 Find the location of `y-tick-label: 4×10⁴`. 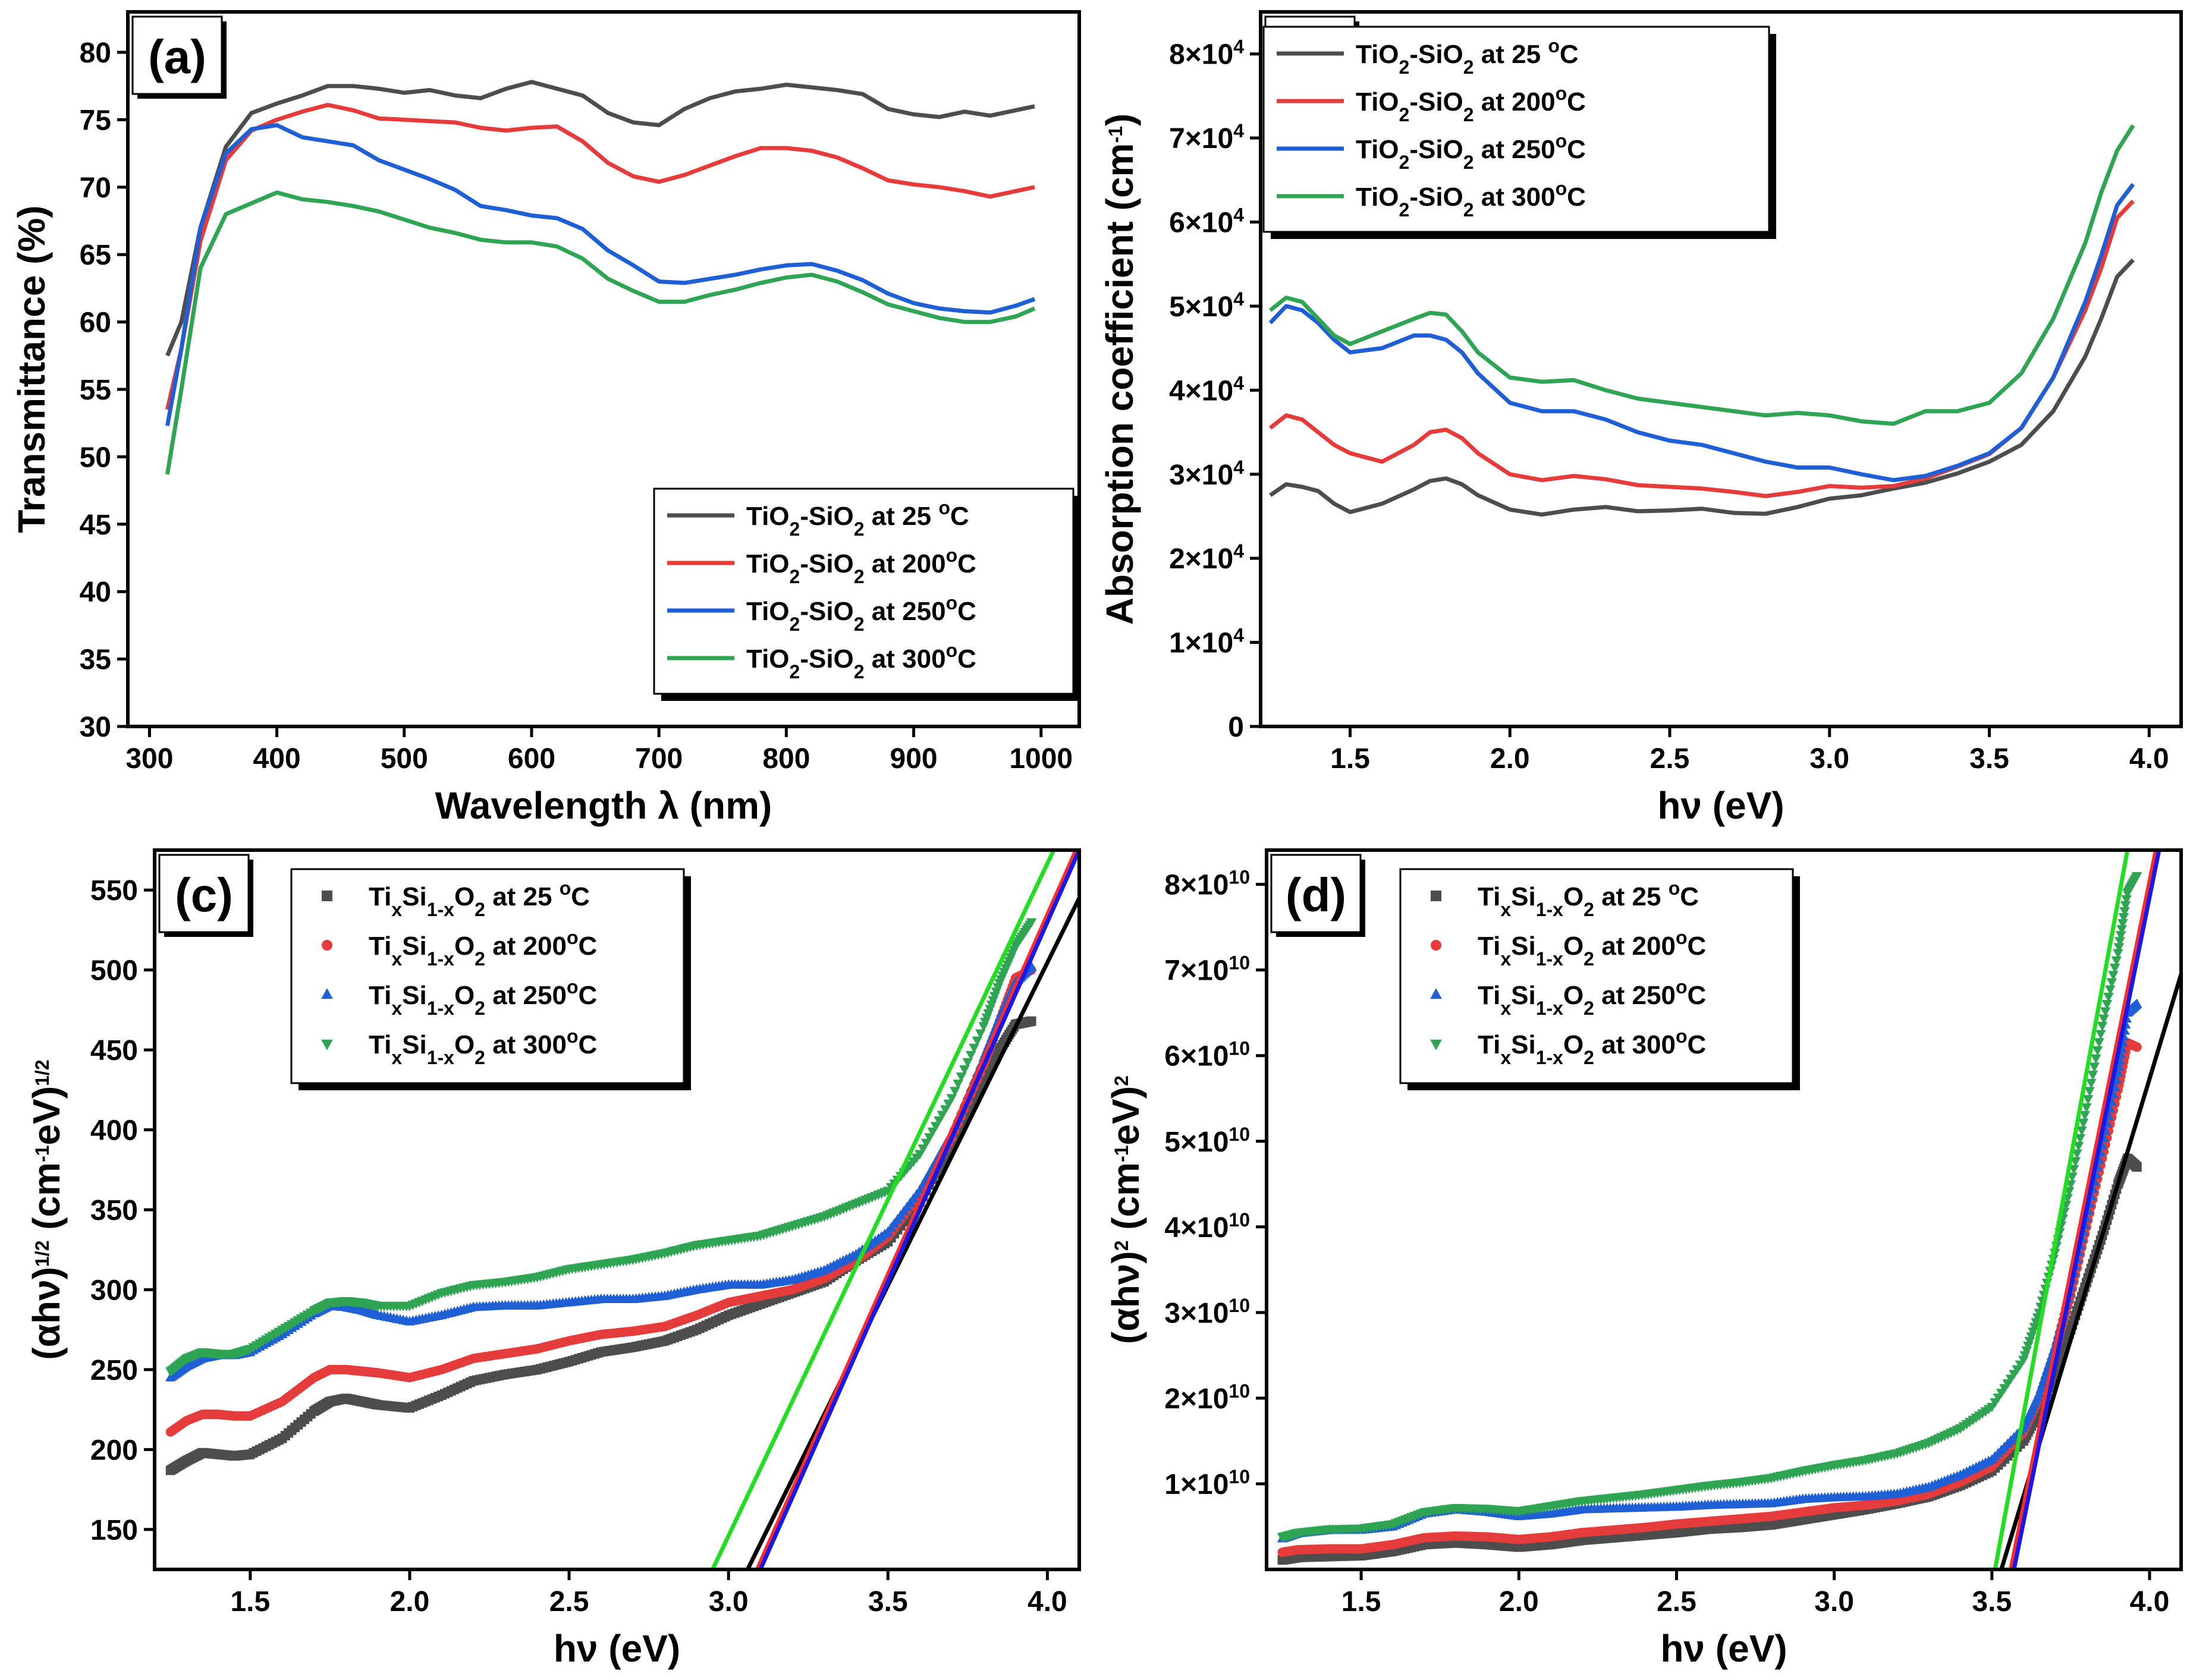

y-tick-label: 4×10⁴ is located at coordinates (1206, 389).